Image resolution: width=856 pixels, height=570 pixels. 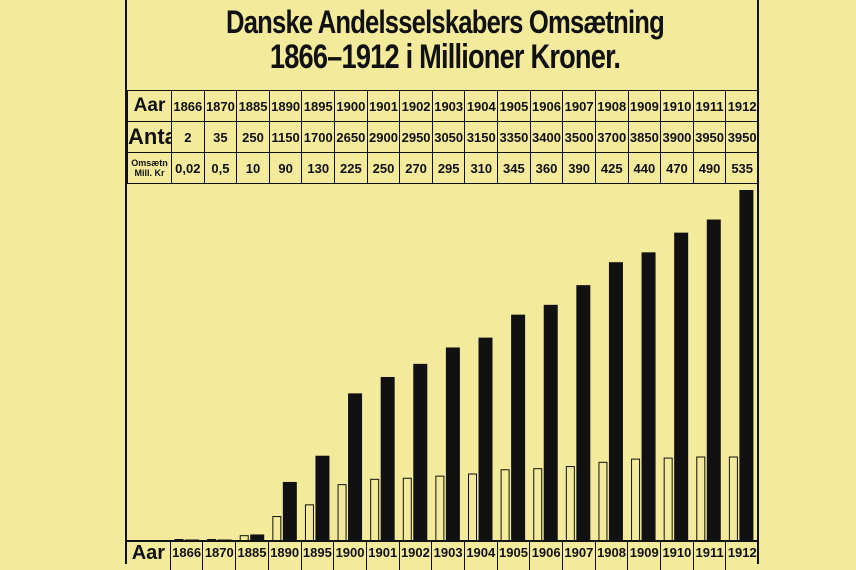 What do you see at coordinates (742, 137) in the screenshot?
I see `table-count-cell: 3950` at bounding box center [742, 137].